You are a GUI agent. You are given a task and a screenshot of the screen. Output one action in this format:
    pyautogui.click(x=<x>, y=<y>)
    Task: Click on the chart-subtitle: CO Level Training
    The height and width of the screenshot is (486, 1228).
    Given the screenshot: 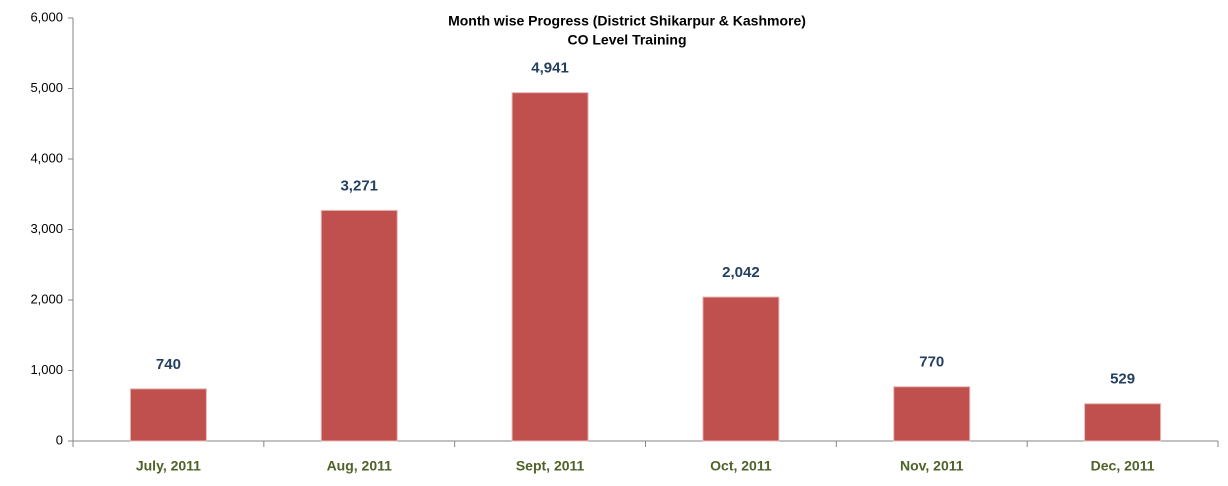 What is the action you would take?
    pyautogui.click(x=626, y=40)
    